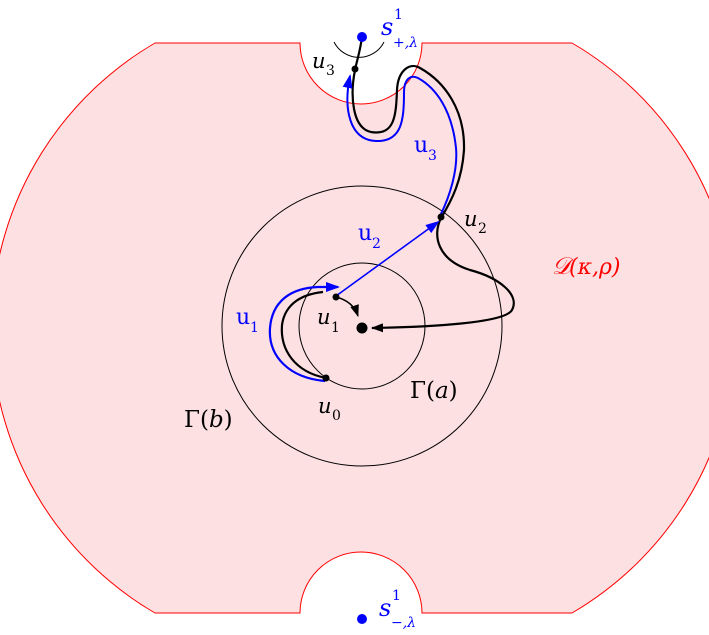 The image size is (709, 635). I want to click on point-u2, so click(441, 217).